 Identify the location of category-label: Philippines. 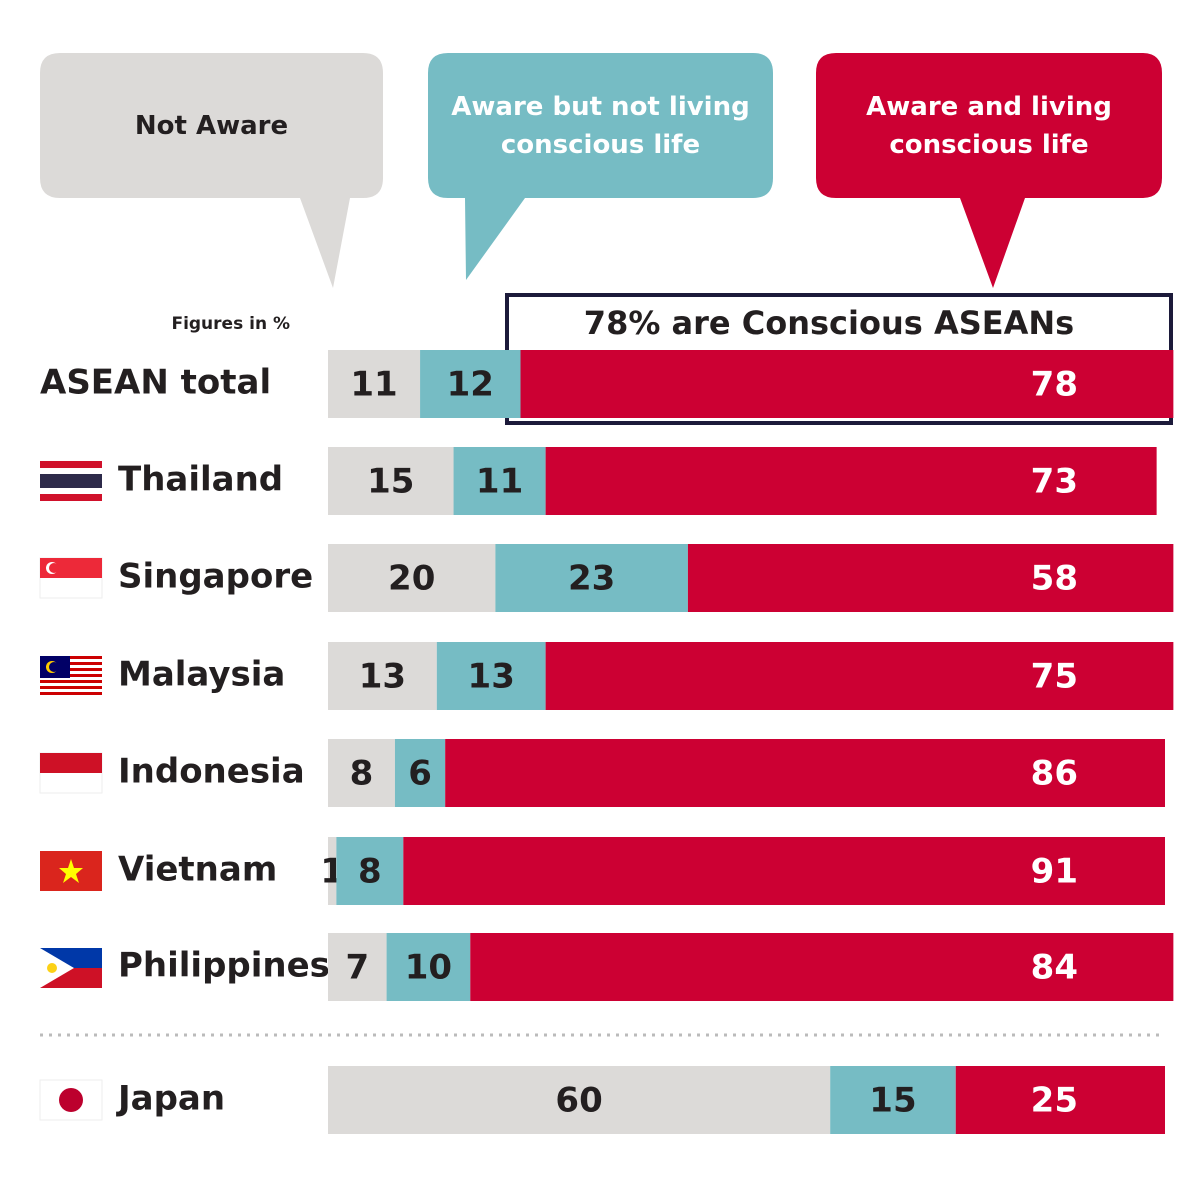
(224, 966).